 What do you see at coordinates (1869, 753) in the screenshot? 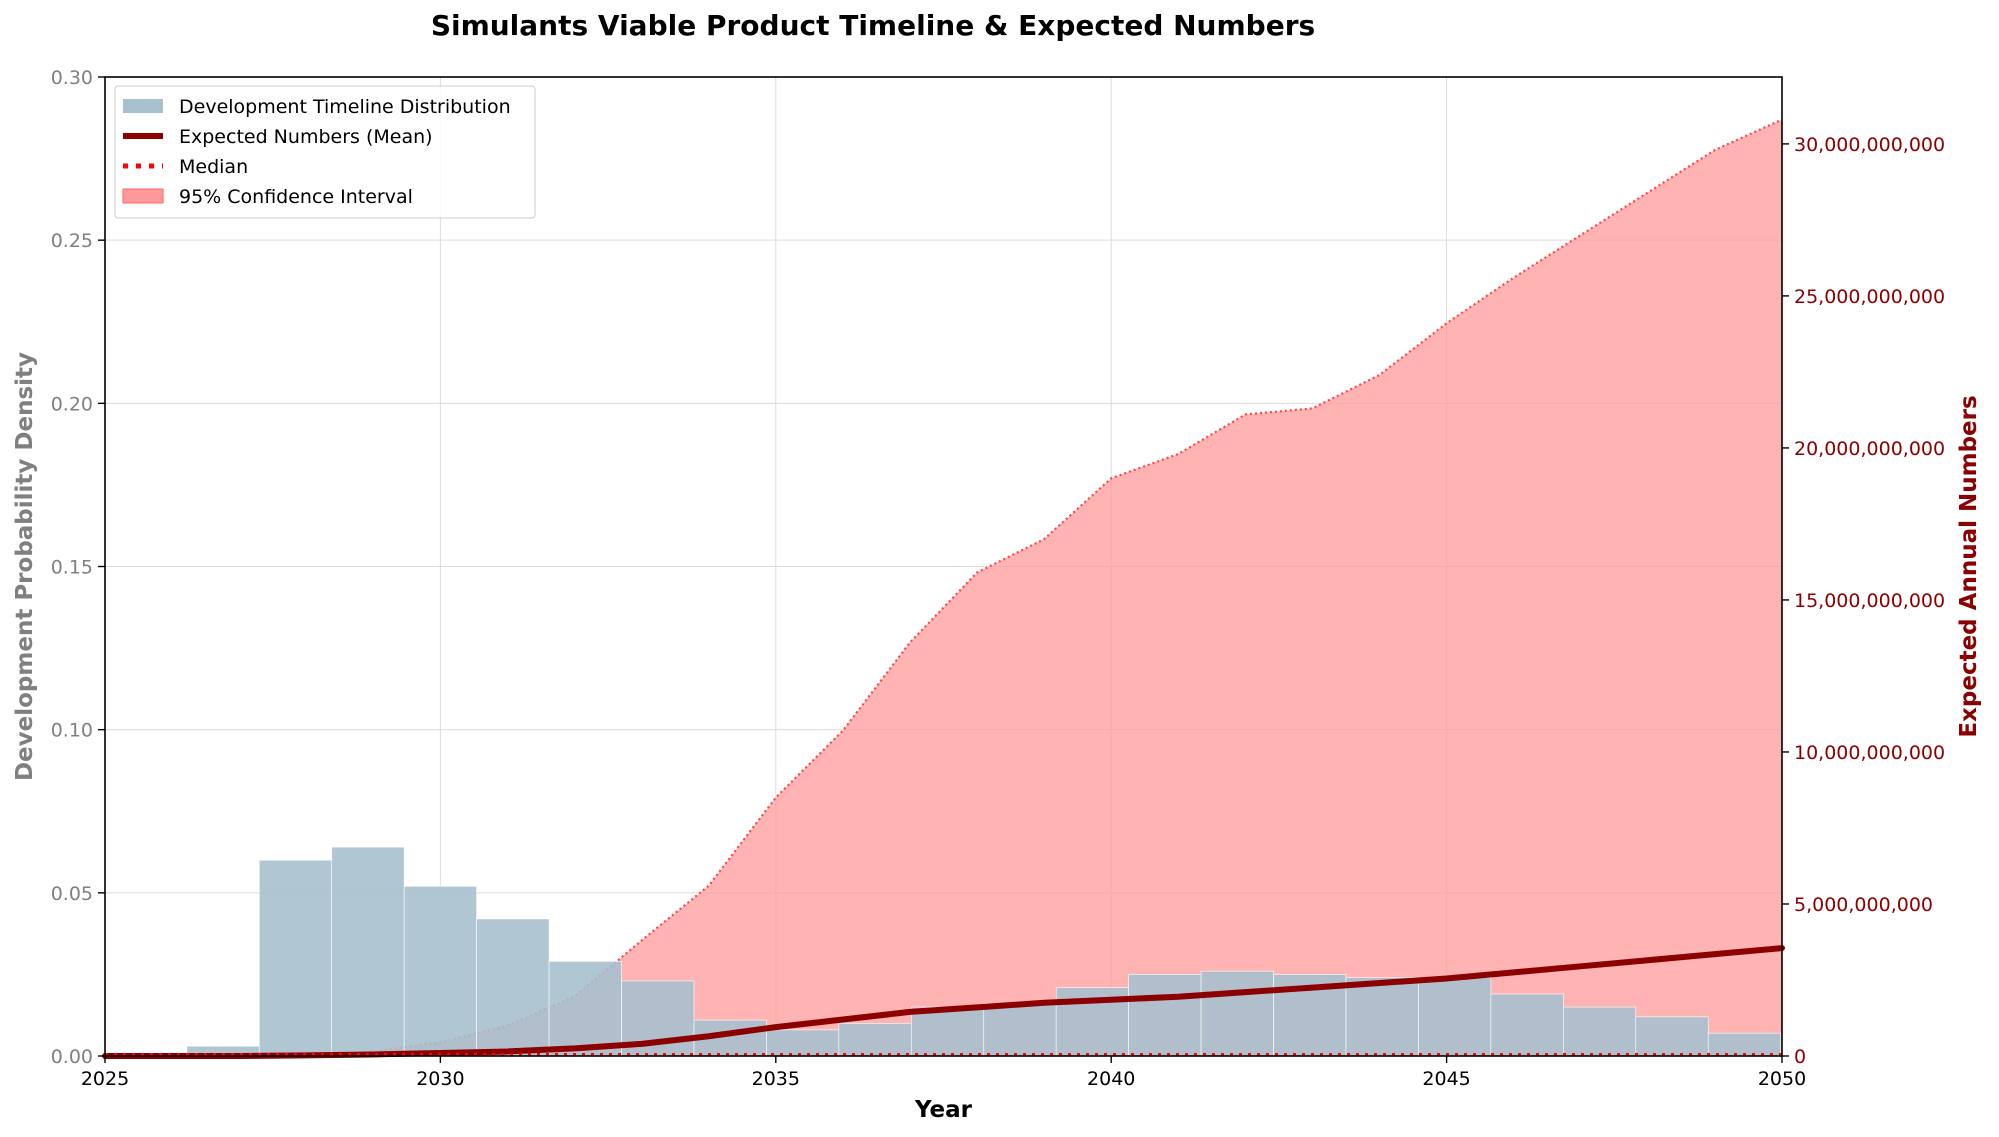
I see `y-right-tick-label: 10,000,000,000` at bounding box center [1869, 753].